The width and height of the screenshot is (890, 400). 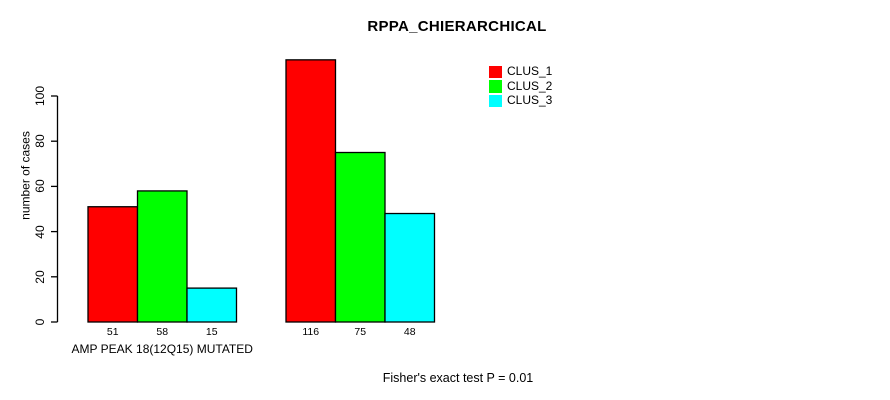 I want to click on bar-clus_1-group2, so click(x=311, y=191).